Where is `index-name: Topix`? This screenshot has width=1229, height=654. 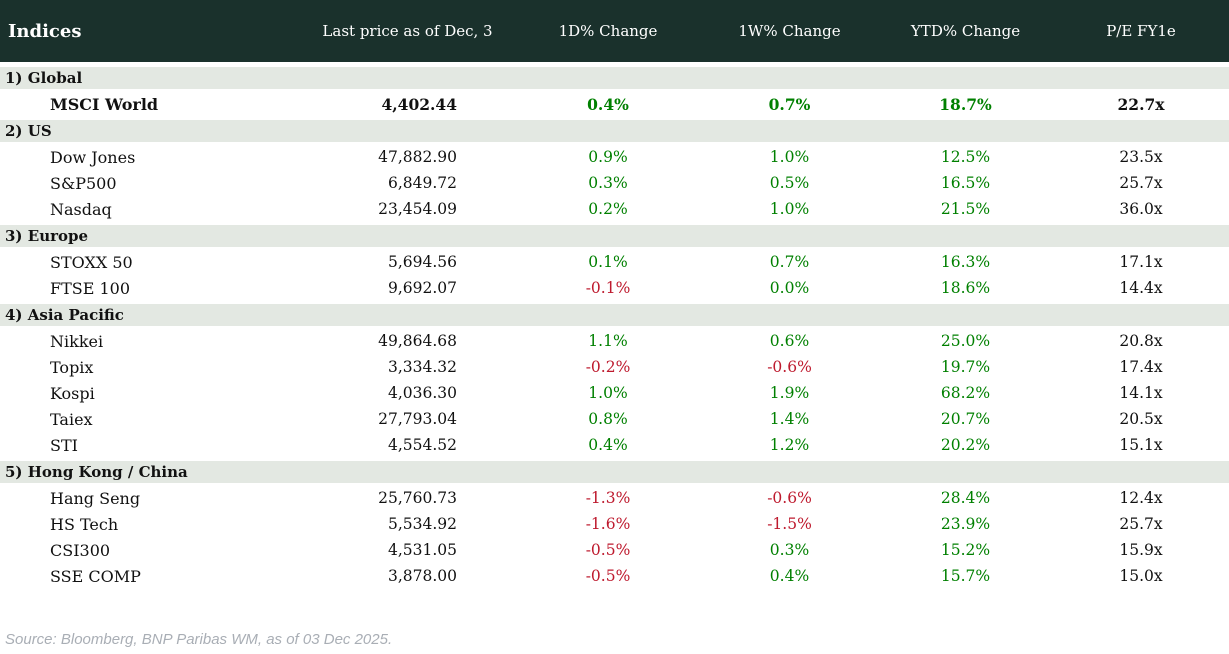 index-name: Topix is located at coordinates (72, 367).